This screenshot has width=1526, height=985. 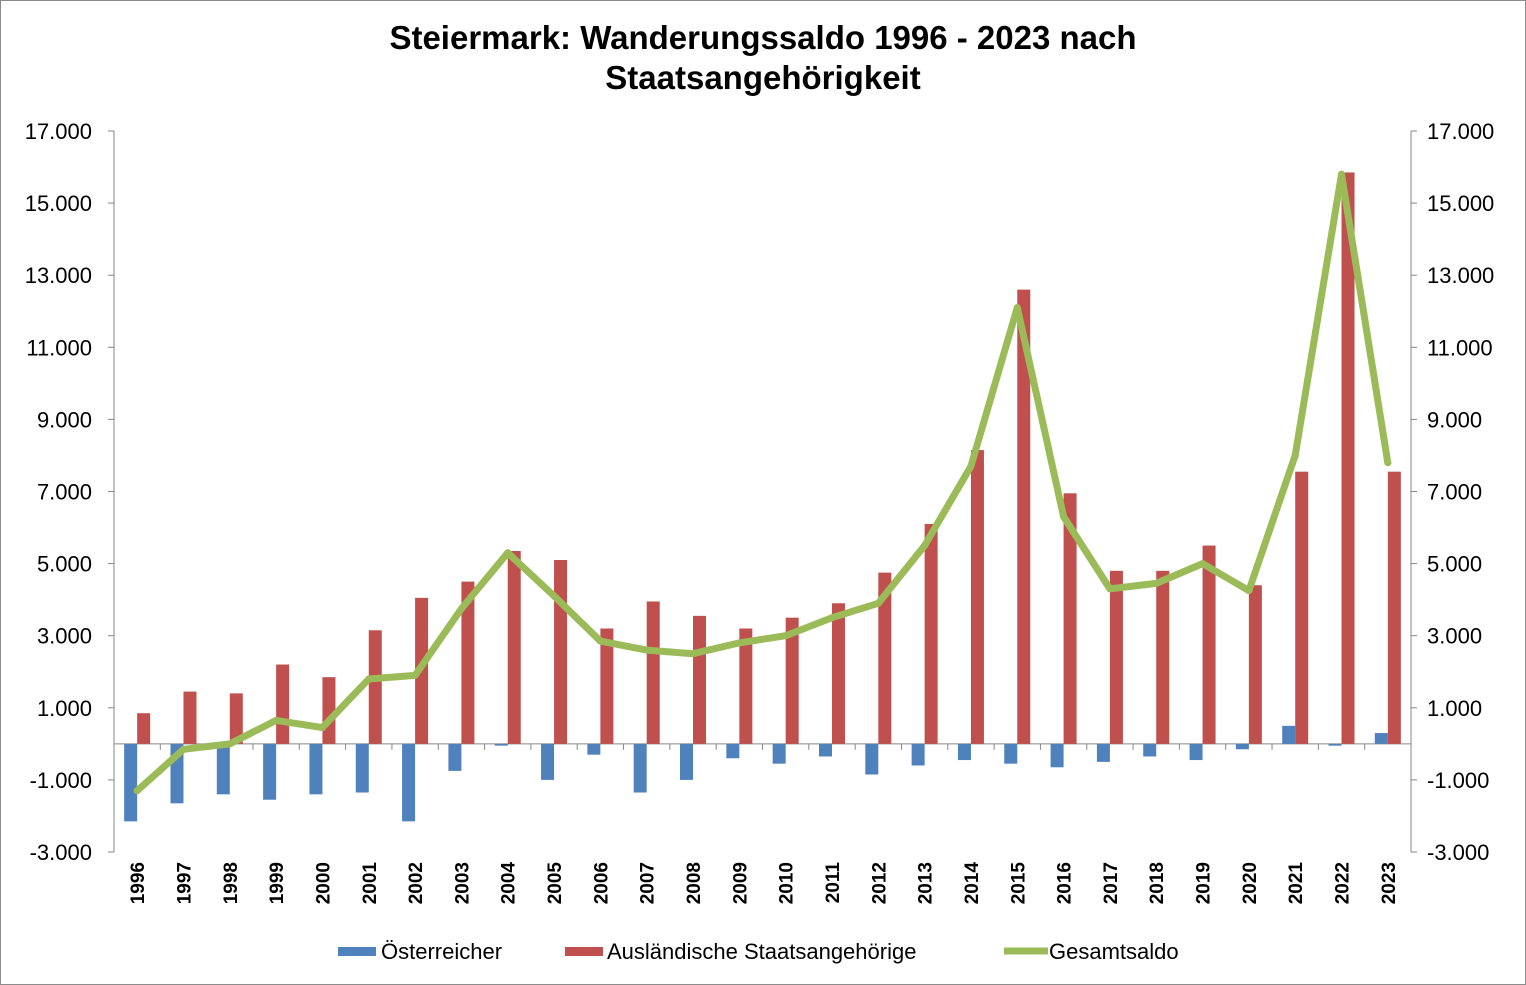 I want to click on bar-auslaendische-2020, so click(x=1255, y=664).